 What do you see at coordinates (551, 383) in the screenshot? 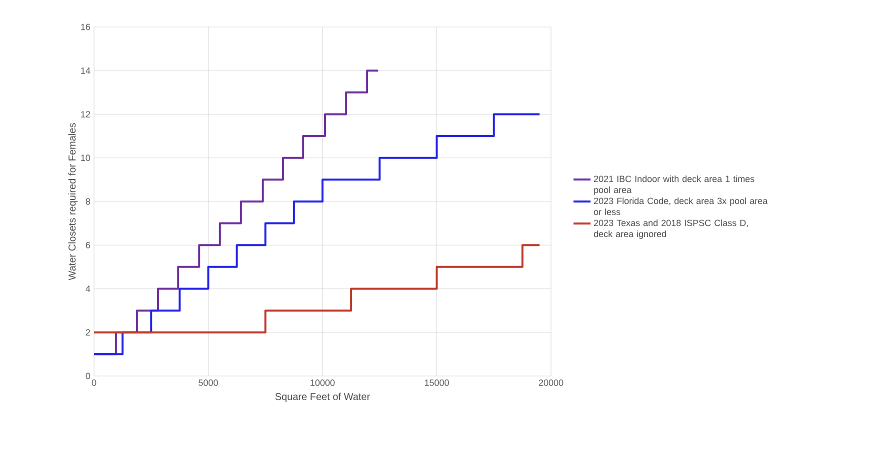
I see `x-tick-label: 20000` at bounding box center [551, 383].